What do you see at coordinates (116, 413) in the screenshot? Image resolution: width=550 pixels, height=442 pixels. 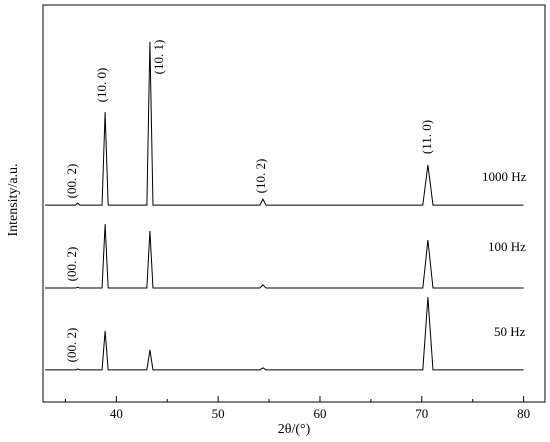 I see `x-tick-label: 40` at bounding box center [116, 413].